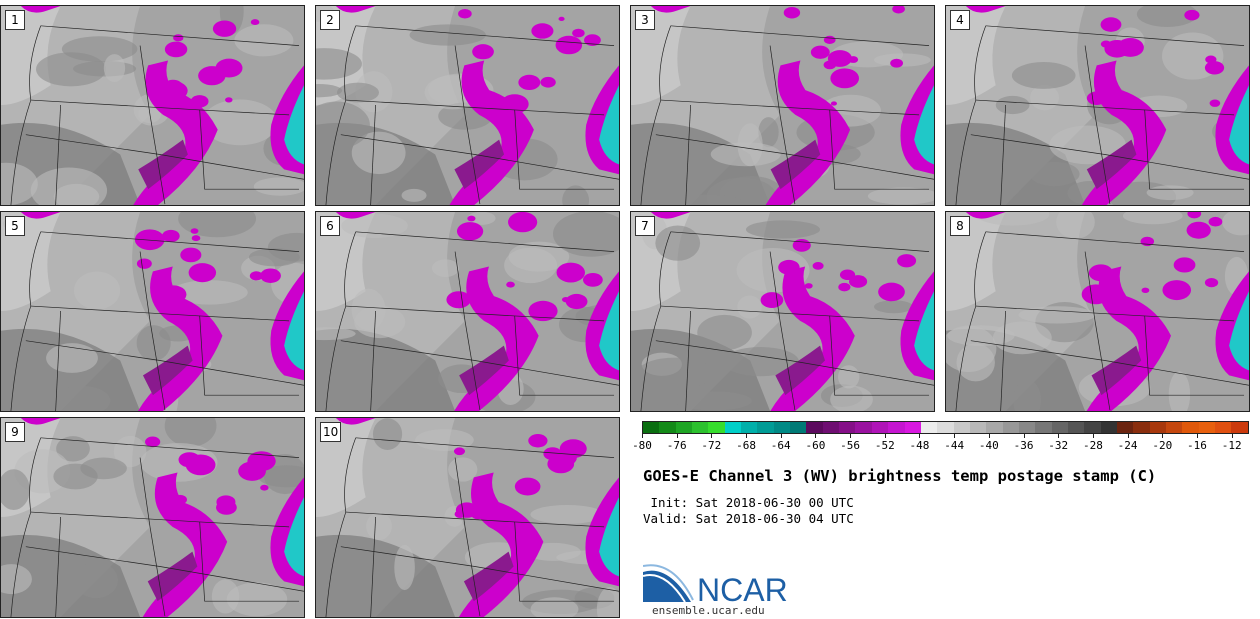 The height and width of the screenshot is (619, 1260). Describe the element at coordinates (884, 445) in the screenshot. I see `colorbar-tick-label: -52` at that location.